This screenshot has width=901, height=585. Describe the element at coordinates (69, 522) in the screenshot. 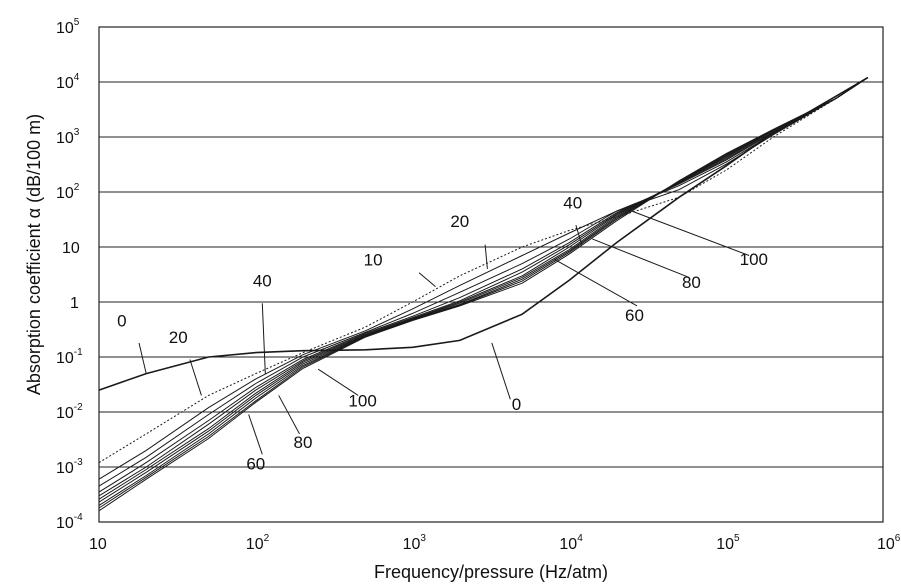

I see `y-tick-label: 10⁻⁴` at that location.